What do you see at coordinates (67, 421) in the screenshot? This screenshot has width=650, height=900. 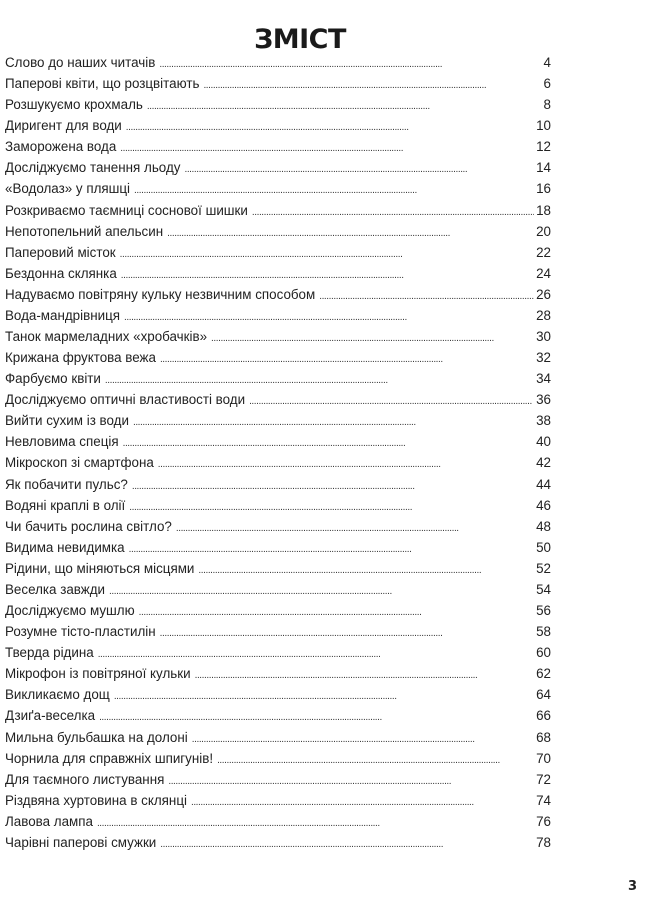 I see `toc-entry-title: Вийти сухим із води` at bounding box center [67, 421].